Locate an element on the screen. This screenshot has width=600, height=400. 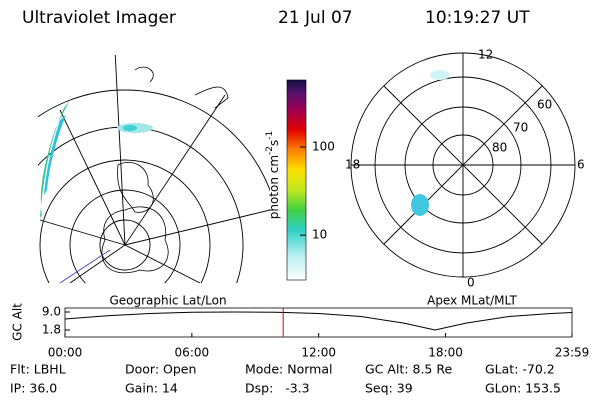
colorbar is located at coordinates (296, 180).